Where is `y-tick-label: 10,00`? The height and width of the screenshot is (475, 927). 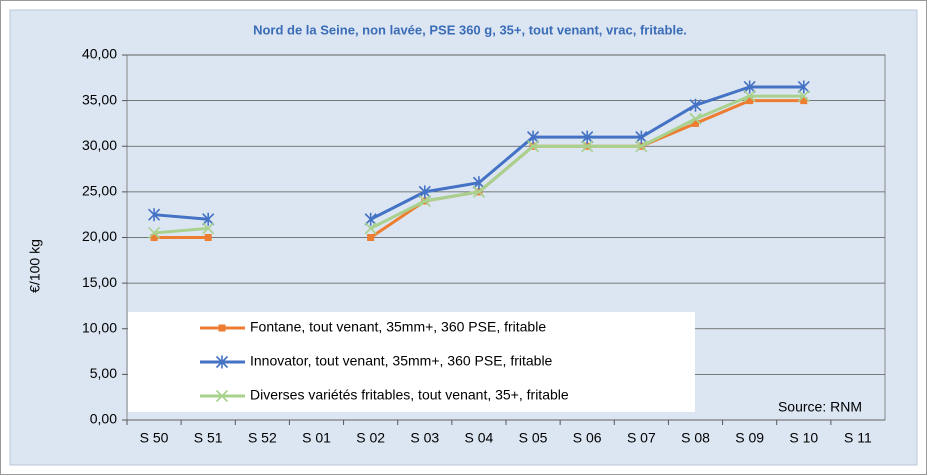
y-tick-label: 10,00 is located at coordinates (99, 327).